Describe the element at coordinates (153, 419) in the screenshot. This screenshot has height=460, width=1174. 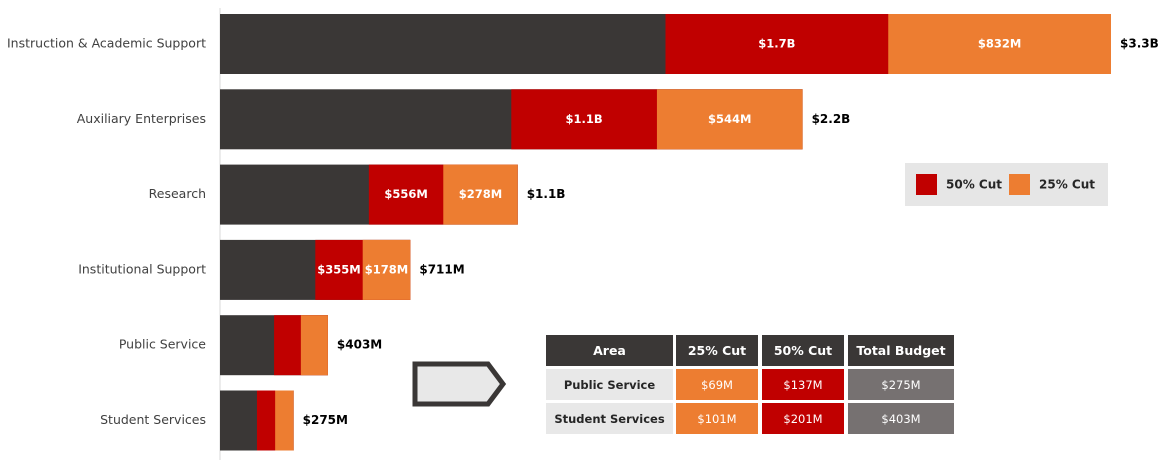
I see `category-label: Student Services` at that location.